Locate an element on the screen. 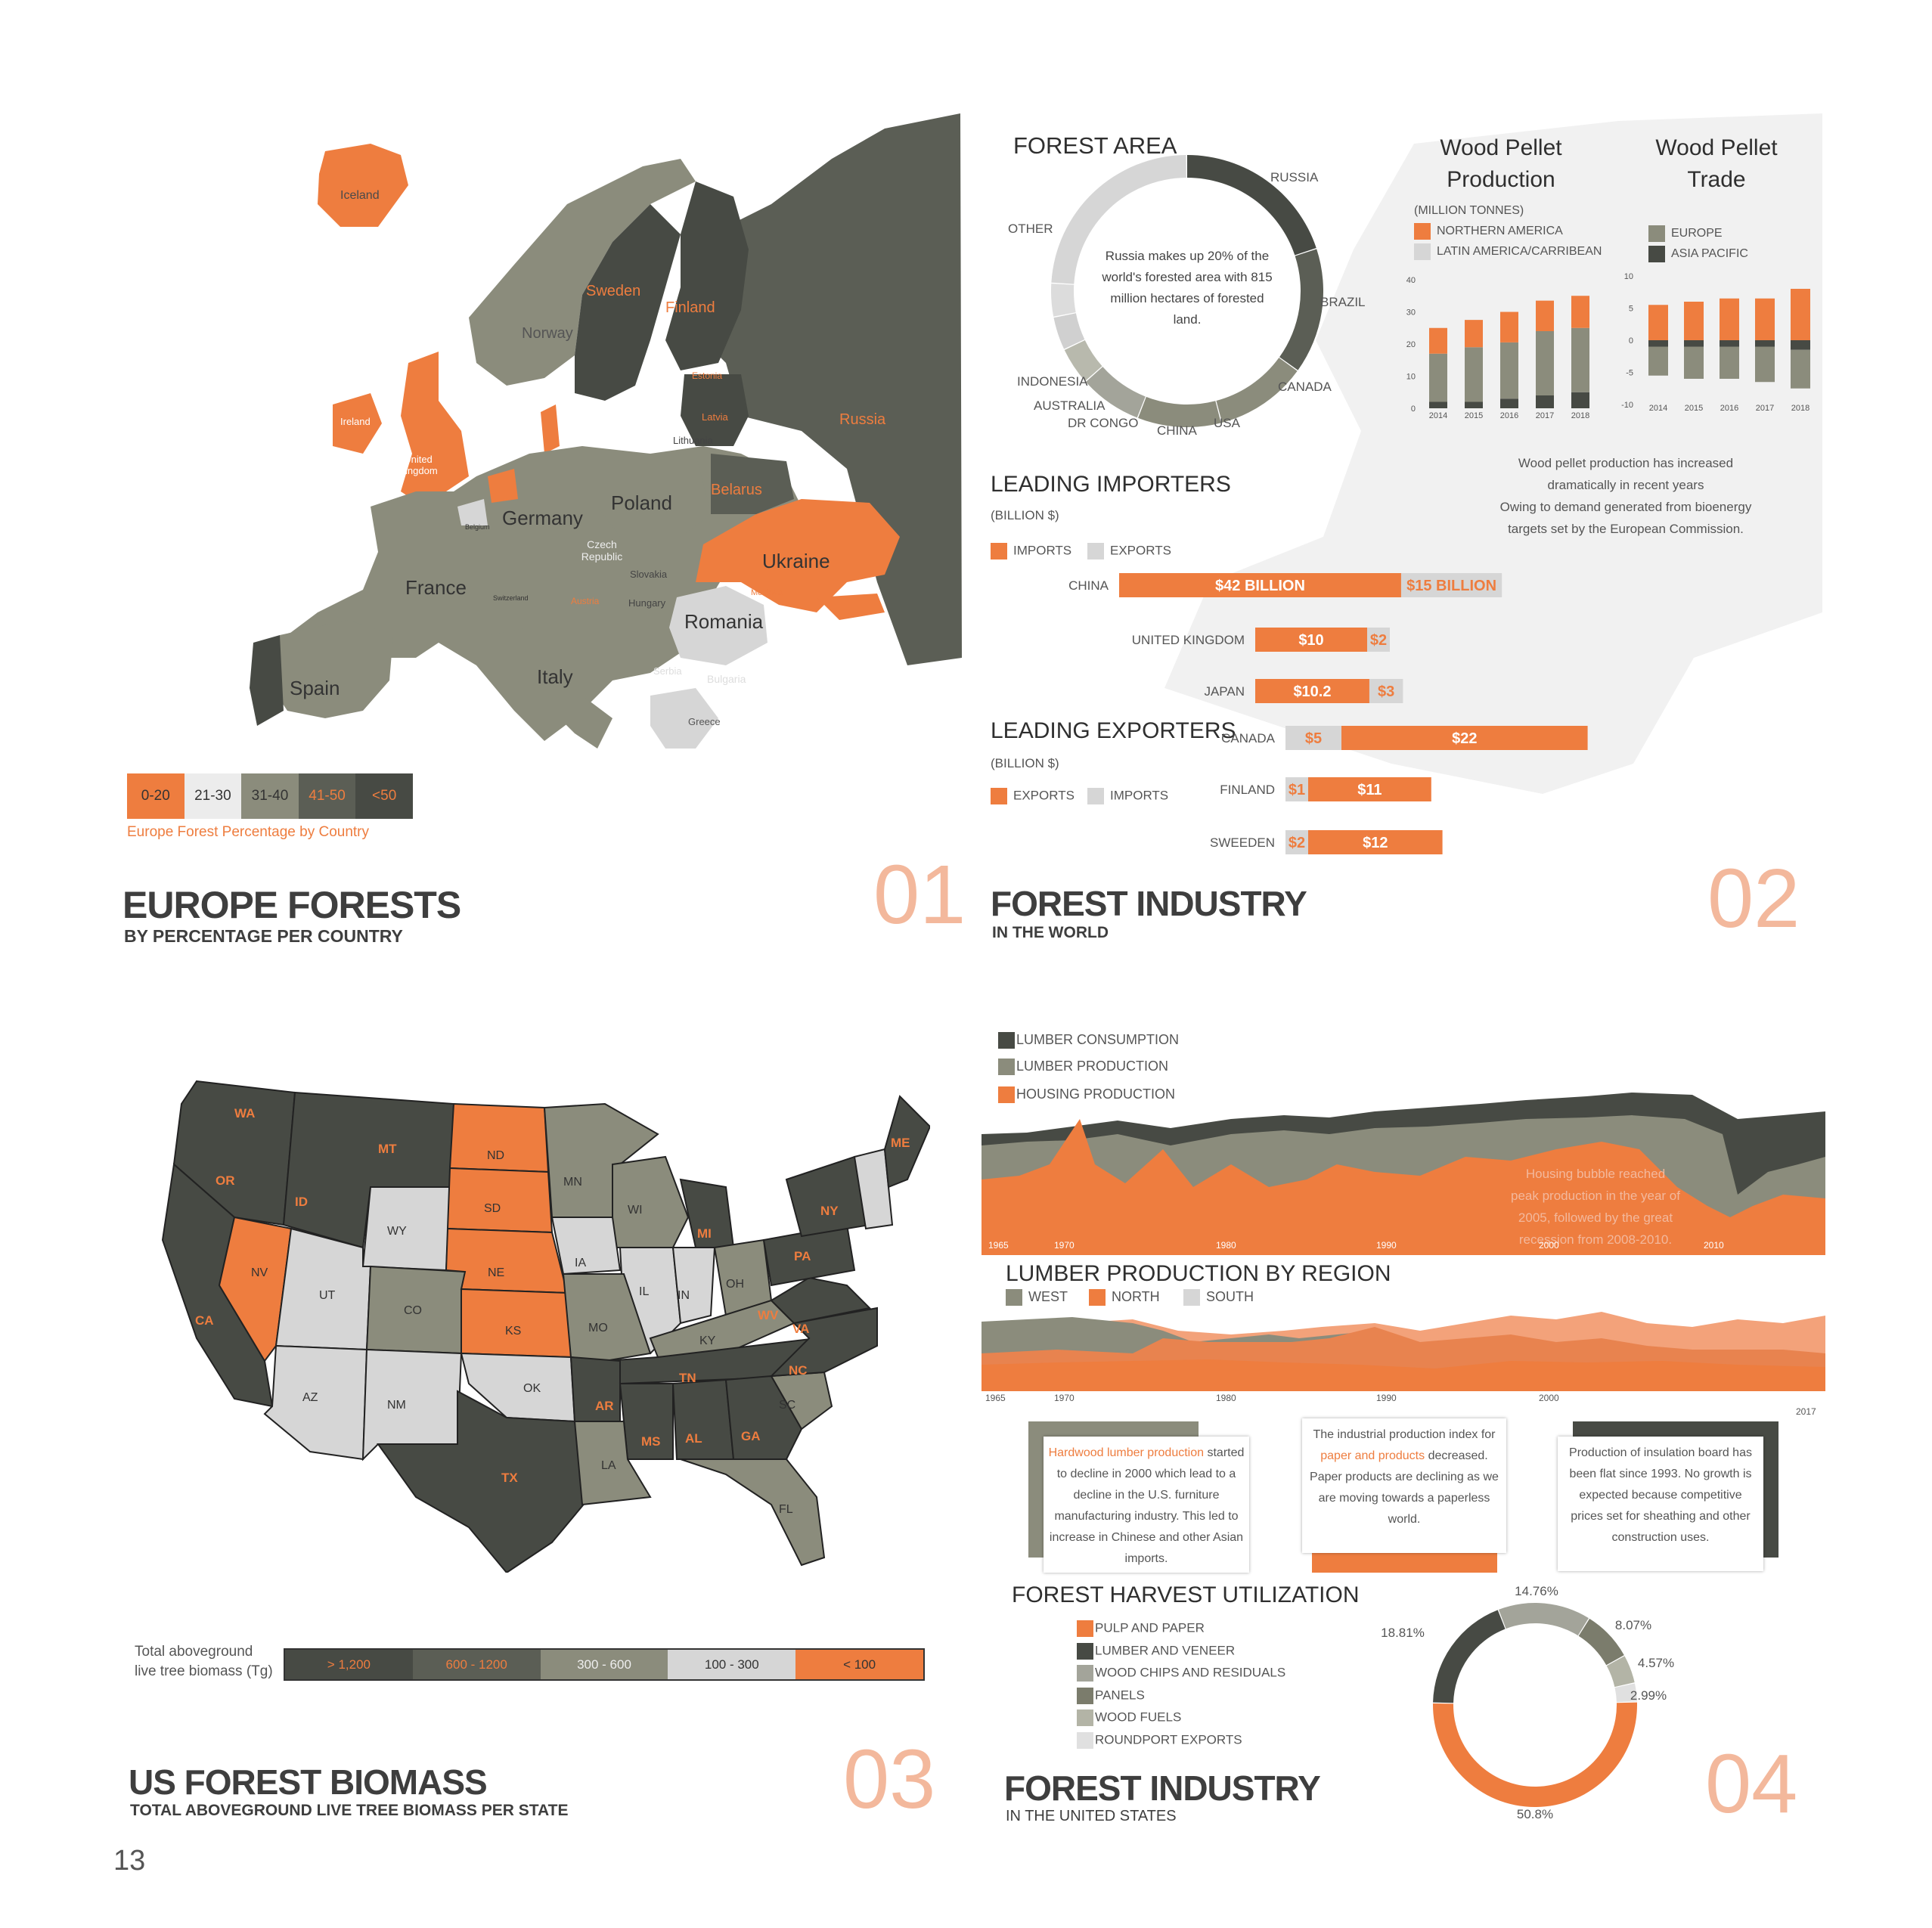  panel4-subtitle: IN THE UNITED STATES is located at coordinates (1091, 1816).